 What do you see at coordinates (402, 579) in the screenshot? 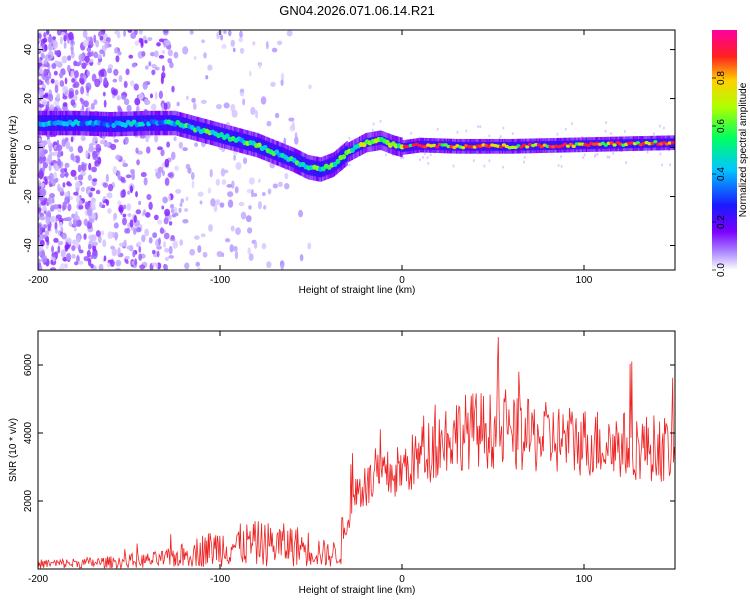
I see `snr-x-tick-label: 0` at bounding box center [402, 579].